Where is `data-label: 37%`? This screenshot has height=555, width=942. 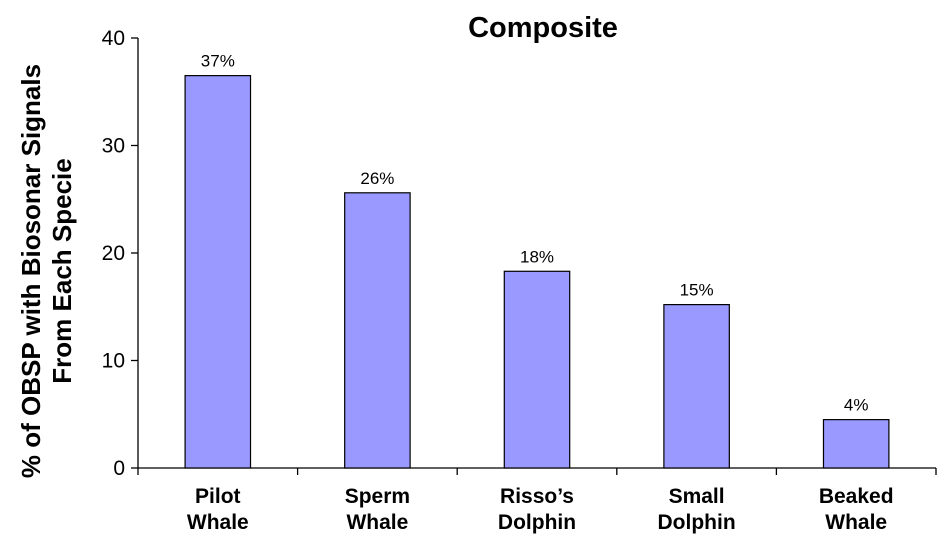 data-label: 37% is located at coordinates (218, 61).